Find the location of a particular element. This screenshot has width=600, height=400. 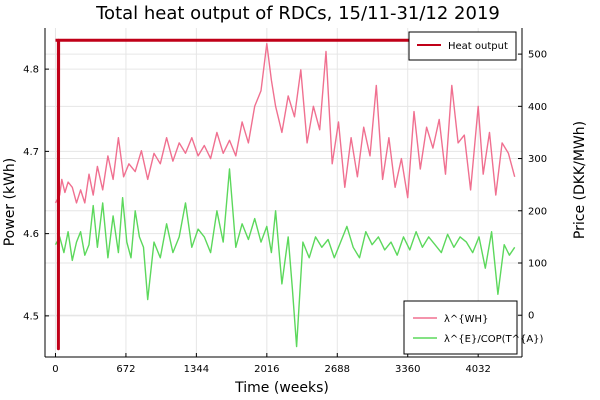

x-tick-label: 4032 is located at coordinates (477, 369).